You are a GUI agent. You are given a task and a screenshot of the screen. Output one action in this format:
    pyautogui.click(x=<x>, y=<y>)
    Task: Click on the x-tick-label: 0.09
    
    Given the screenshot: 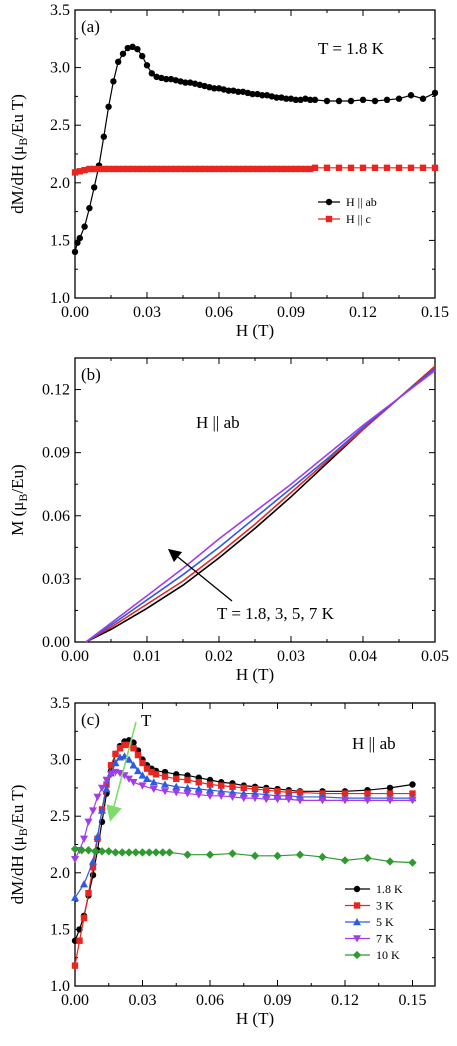 What is the action you would take?
    pyautogui.click(x=278, y=1000)
    